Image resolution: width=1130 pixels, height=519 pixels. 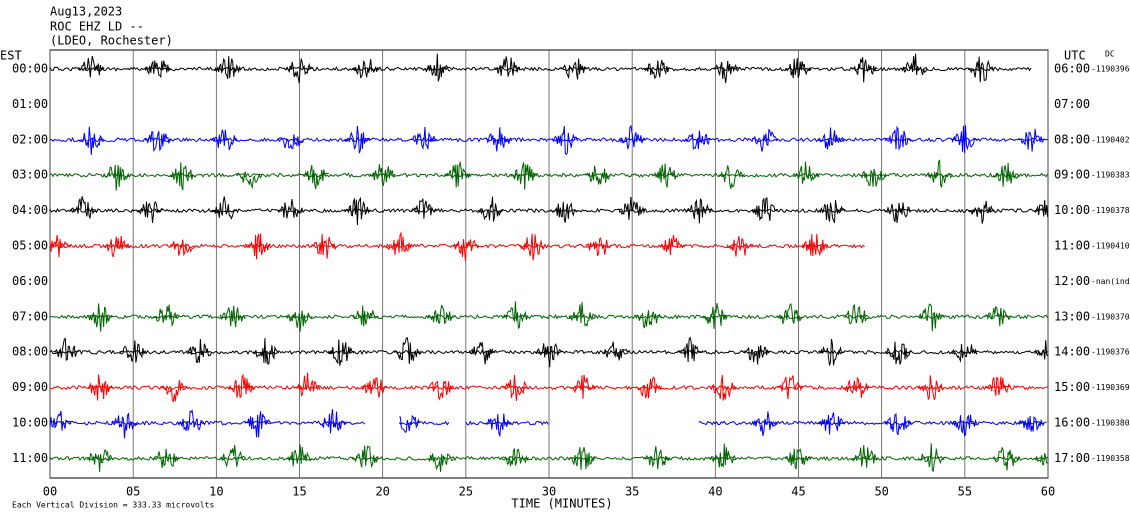 What do you see at coordinates (30, 458) in the screenshot?
I see `local-time-label: 11:00` at bounding box center [30, 458].